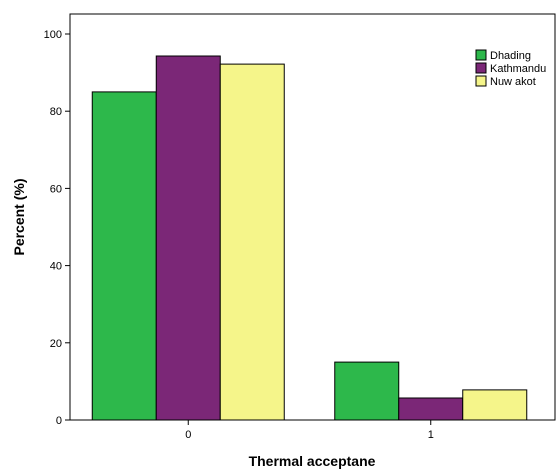  What do you see at coordinates (19, 216) in the screenshot?
I see `y-axis-title: Percent (%)` at bounding box center [19, 216].